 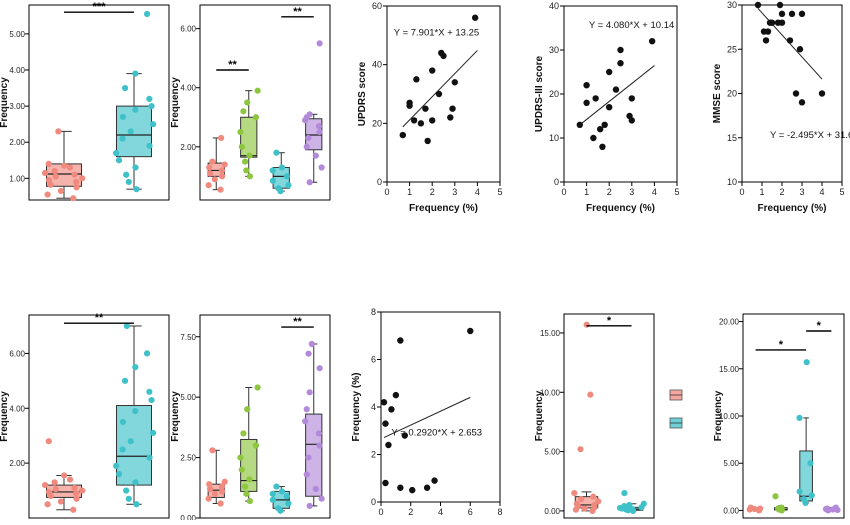 What do you see at coordinates (377, 65) in the screenshot?
I see `y-tick-label: 40` at bounding box center [377, 65].